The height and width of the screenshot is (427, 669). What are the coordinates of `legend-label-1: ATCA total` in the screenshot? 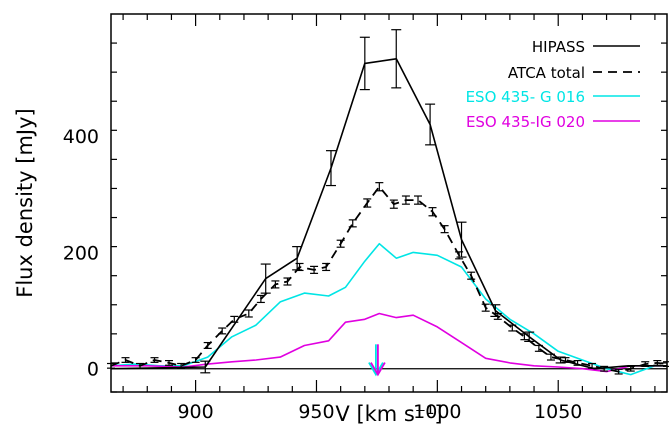 It's located at (546, 73).